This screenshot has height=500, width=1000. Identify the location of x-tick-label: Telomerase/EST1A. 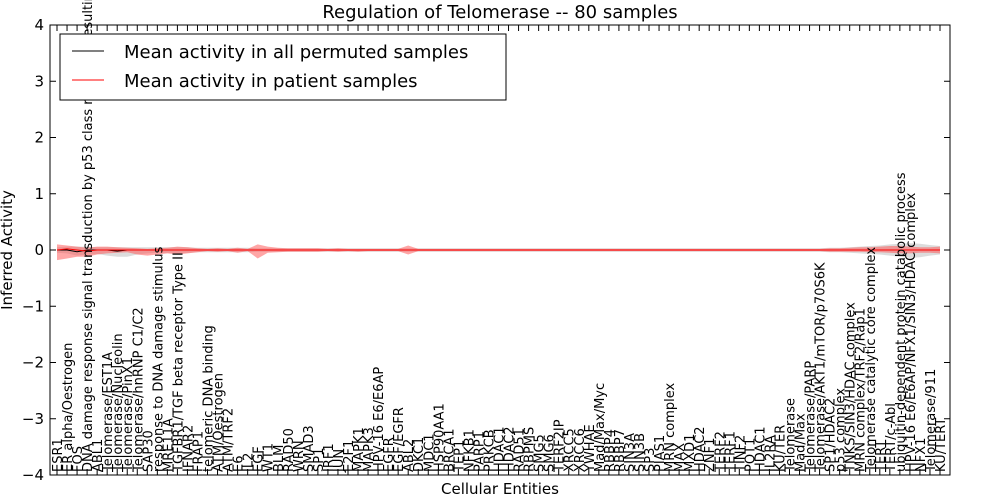
(108, 412).